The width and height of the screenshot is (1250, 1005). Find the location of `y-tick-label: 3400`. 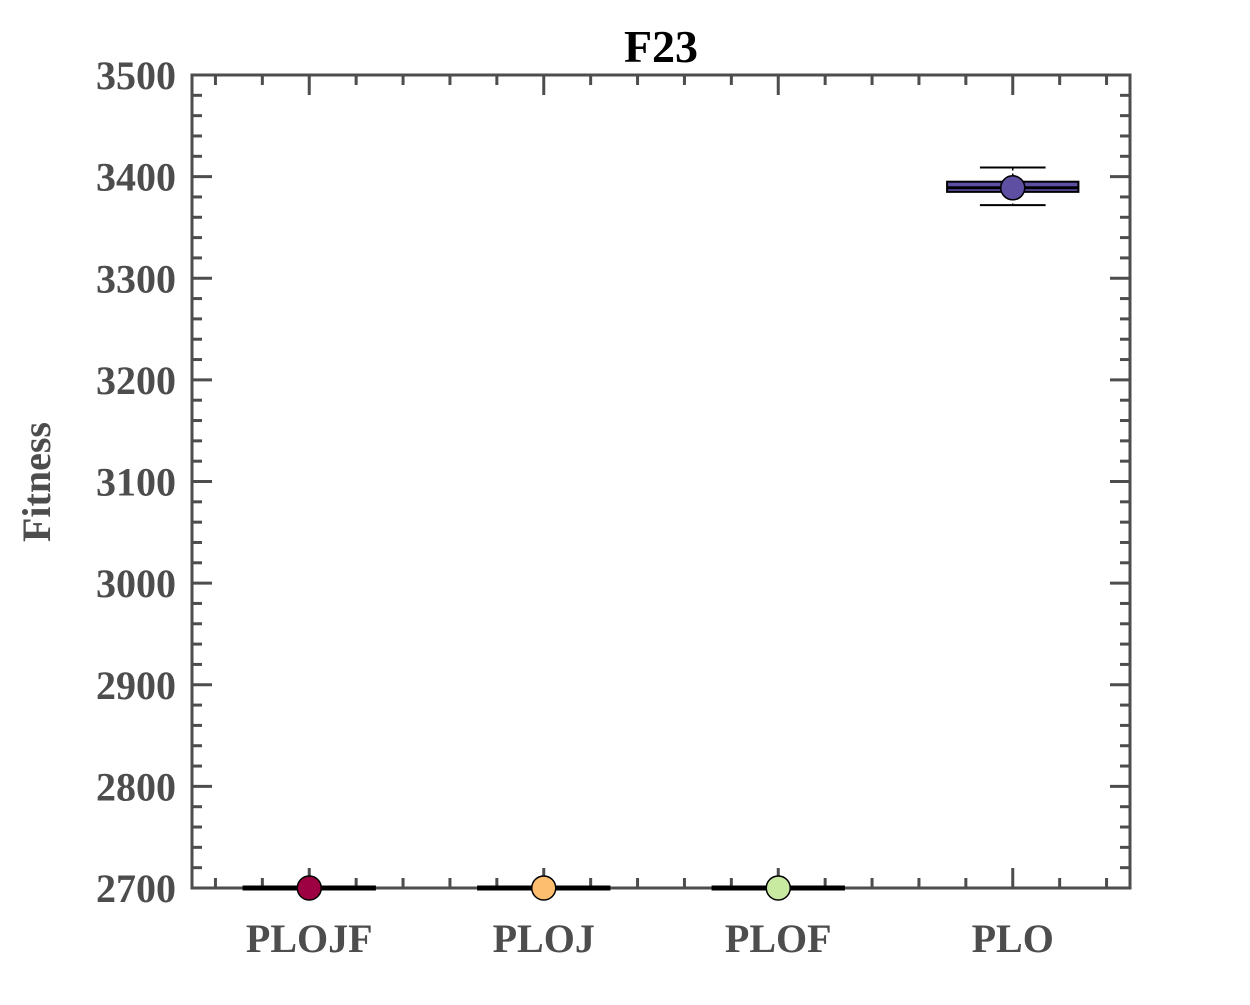

y-tick-label: 3400 is located at coordinates (136, 177).